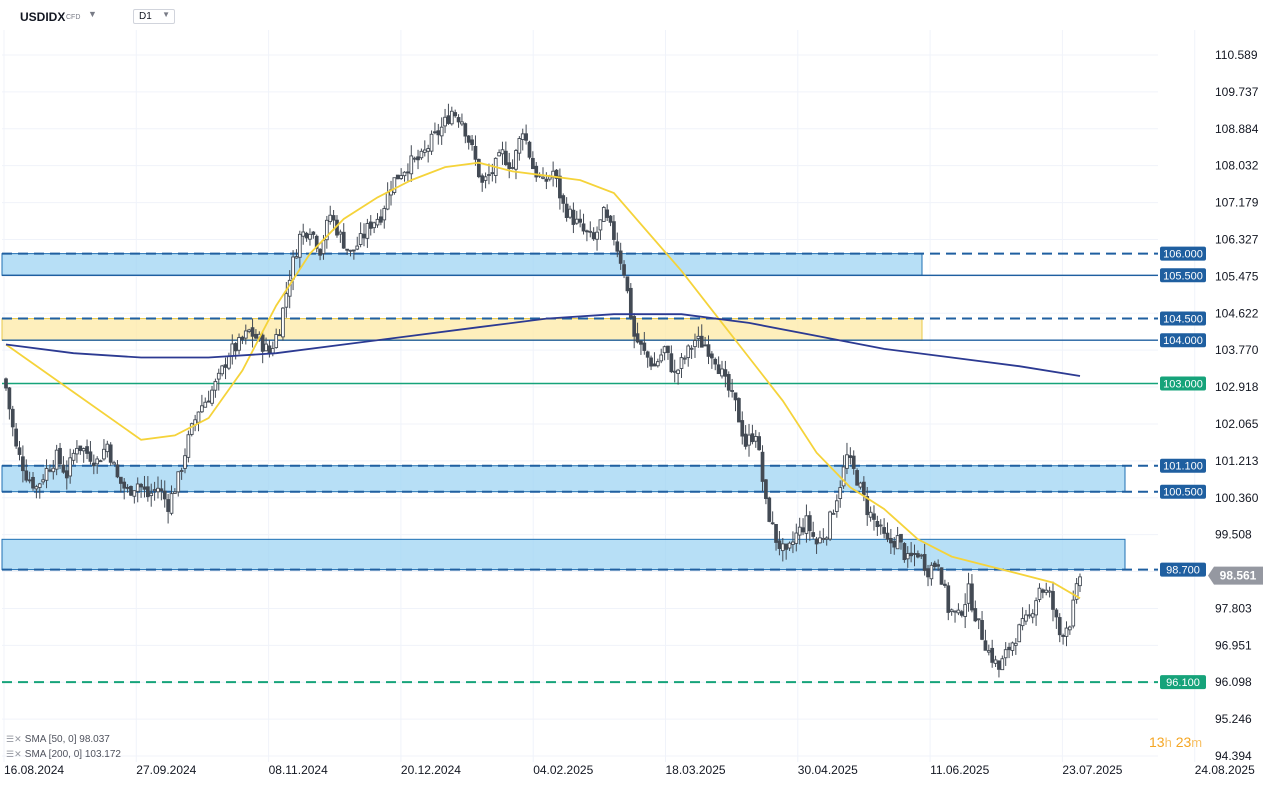 The height and width of the screenshot is (787, 1275). What do you see at coordinates (63, 754) in the screenshot?
I see `legend-sma200: ☰✕ SMA [200, 0] 103.172` at bounding box center [63, 754].